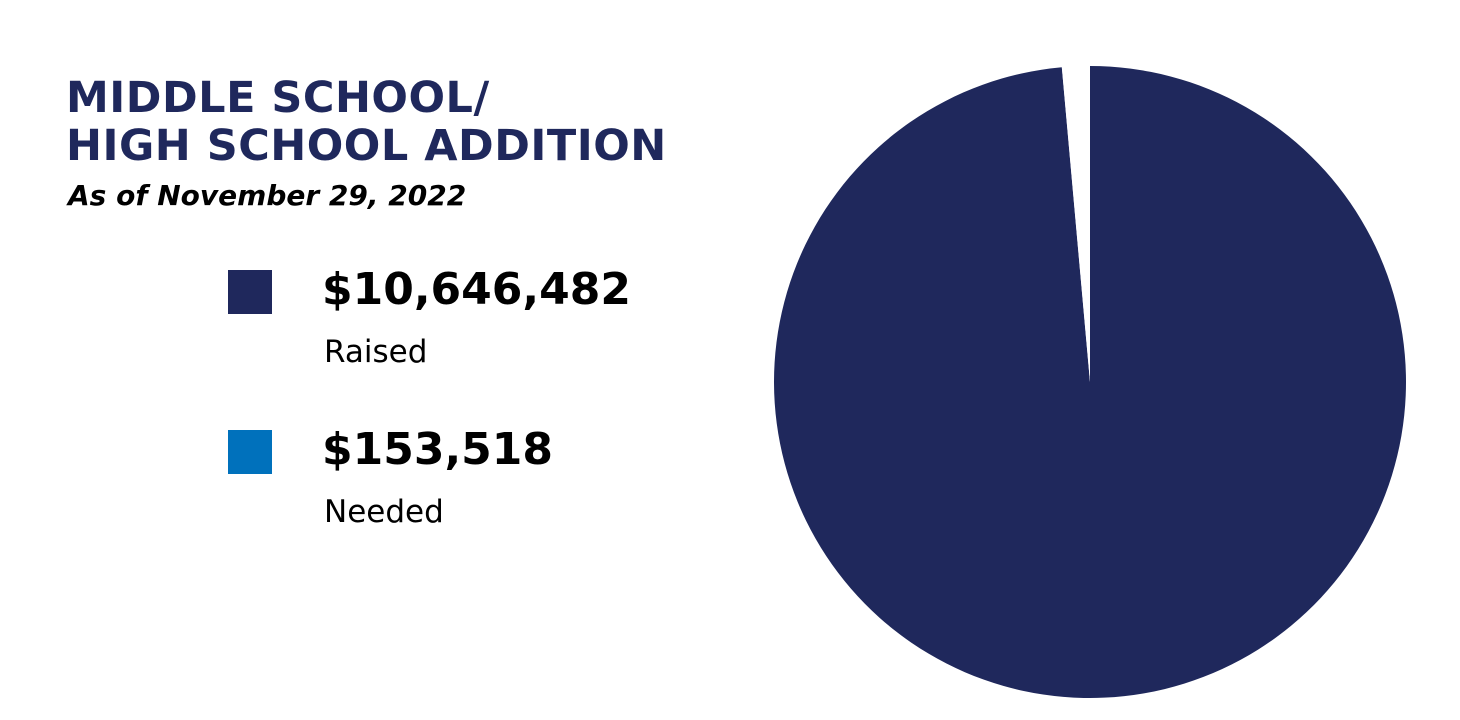  What do you see at coordinates (384, 512) in the screenshot?
I see `legend-label-needed: Needed` at bounding box center [384, 512].